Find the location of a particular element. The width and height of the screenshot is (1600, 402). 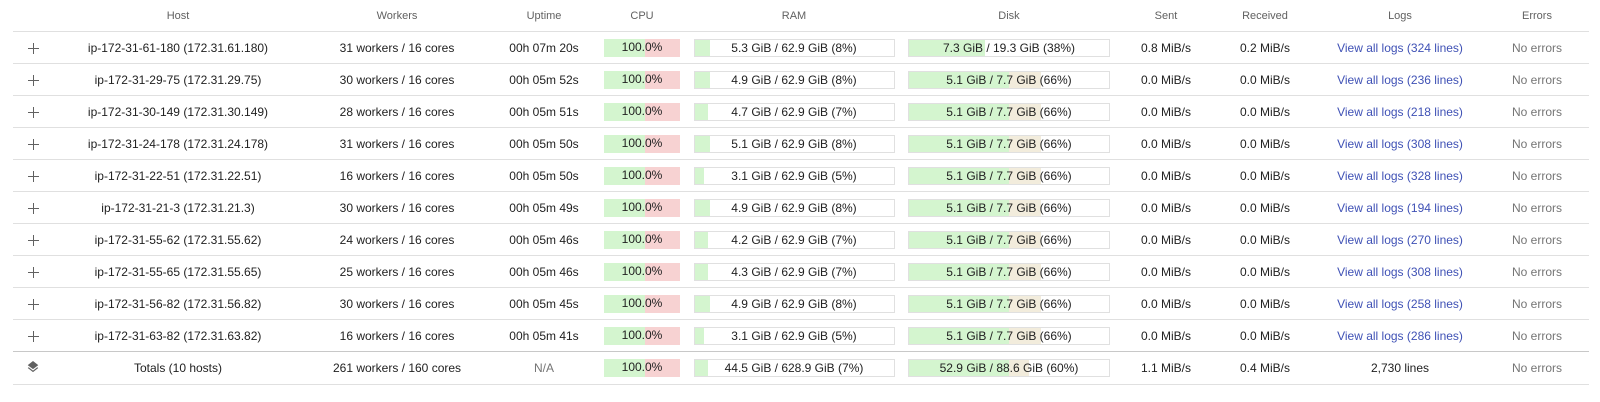

cpu-column-header: CPU is located at coordinates (642, 15).